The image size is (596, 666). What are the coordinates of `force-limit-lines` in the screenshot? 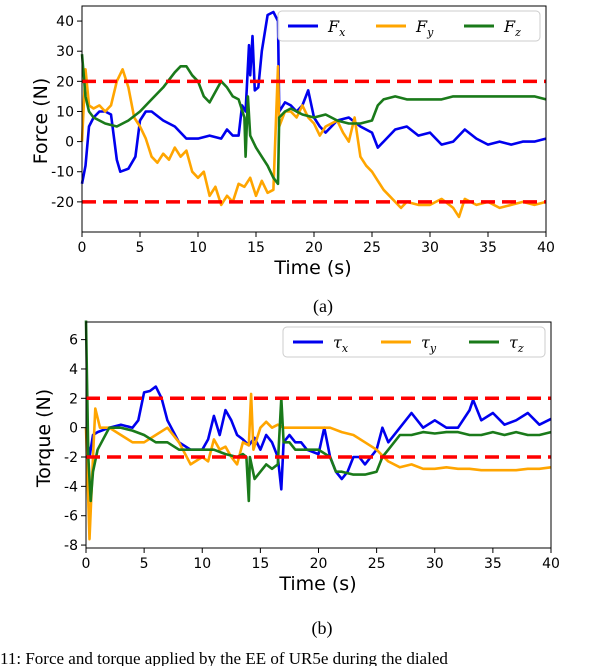 It's located at (314, 141).